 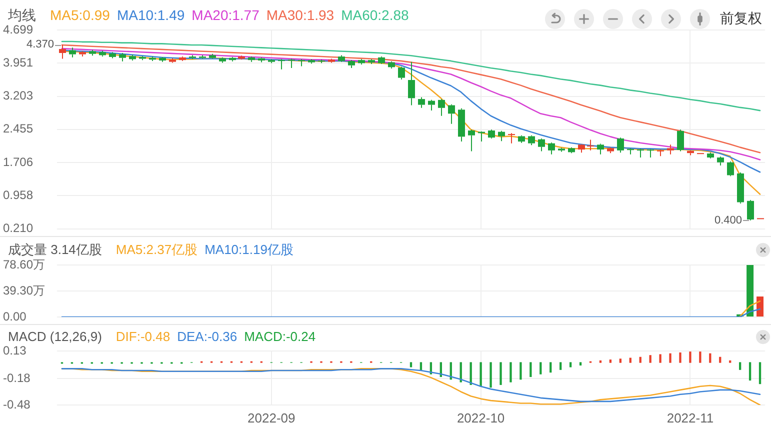 What do you see at coordinates (249, 249) in the screenshot?
I see `text: MA10:1.19亿股` at bounding box center [249, 249].